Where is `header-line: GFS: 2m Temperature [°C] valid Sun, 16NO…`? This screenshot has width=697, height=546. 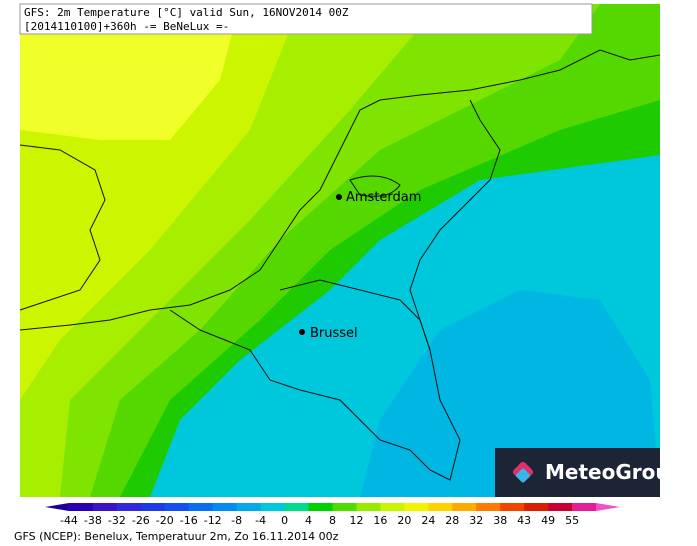
header-line: GFS: 2m Temperature [°C] valid Sun, 16NO… is located at coordinates (186, 12).